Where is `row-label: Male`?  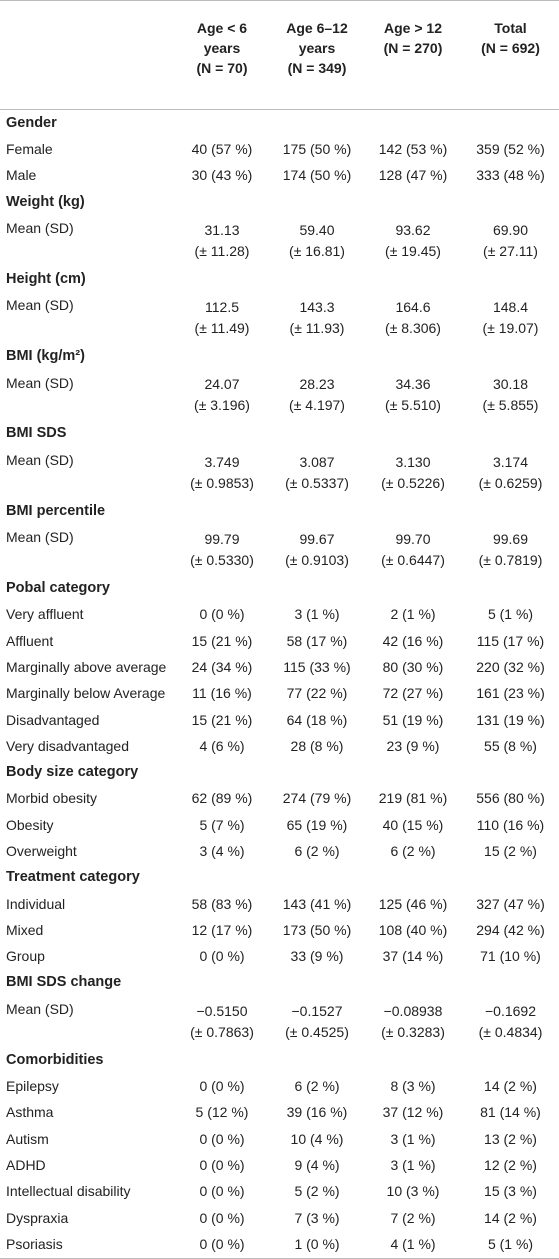 row-label: Male is located at coordinates (21, 175).